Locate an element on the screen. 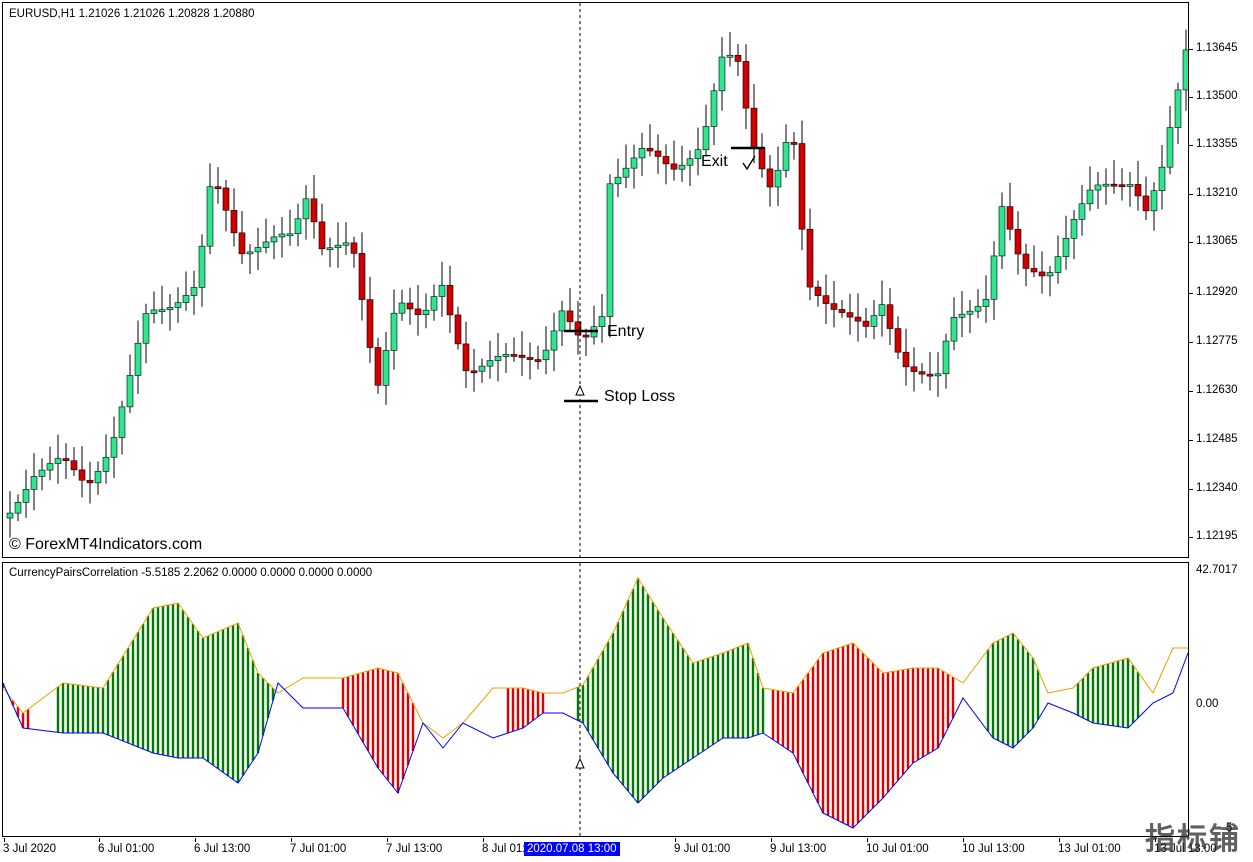 This screenshot has width=1253, height=862. time-axis-label: 9 Jul 01:00 is located at coordinates (702, 849).